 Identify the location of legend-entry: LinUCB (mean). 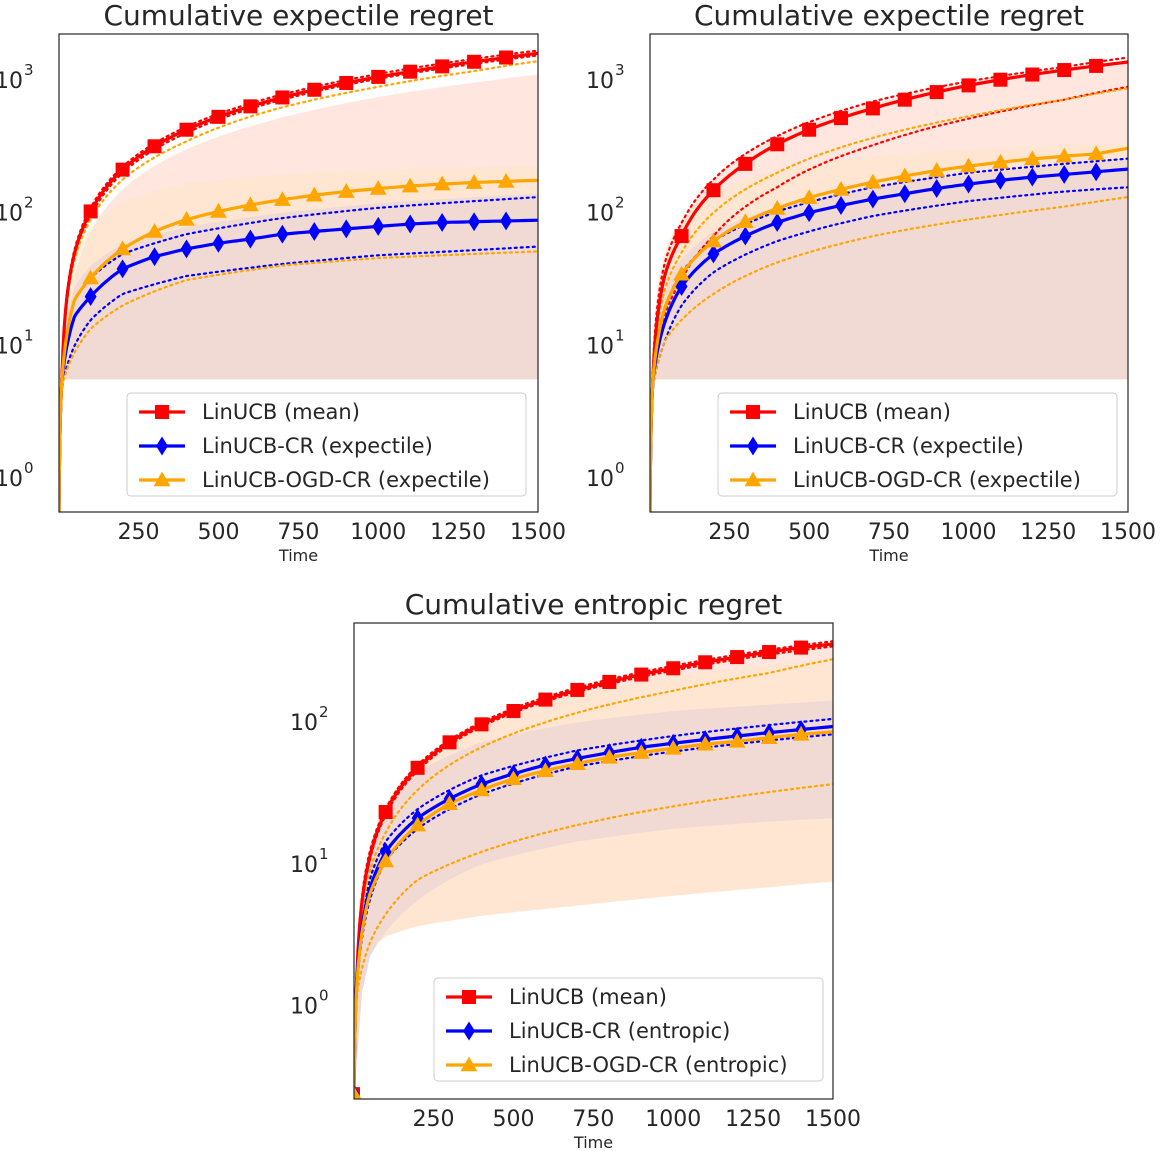
(281, 412).